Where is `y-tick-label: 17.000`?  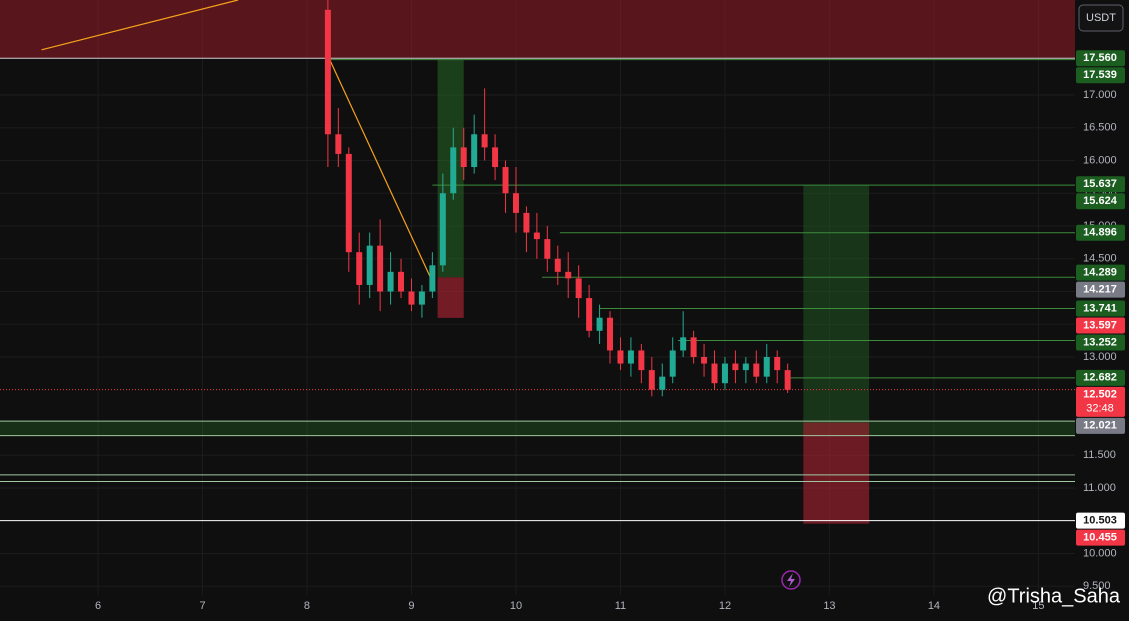
y-tick-label: 17.000 is located at coordinates (1100, 95).